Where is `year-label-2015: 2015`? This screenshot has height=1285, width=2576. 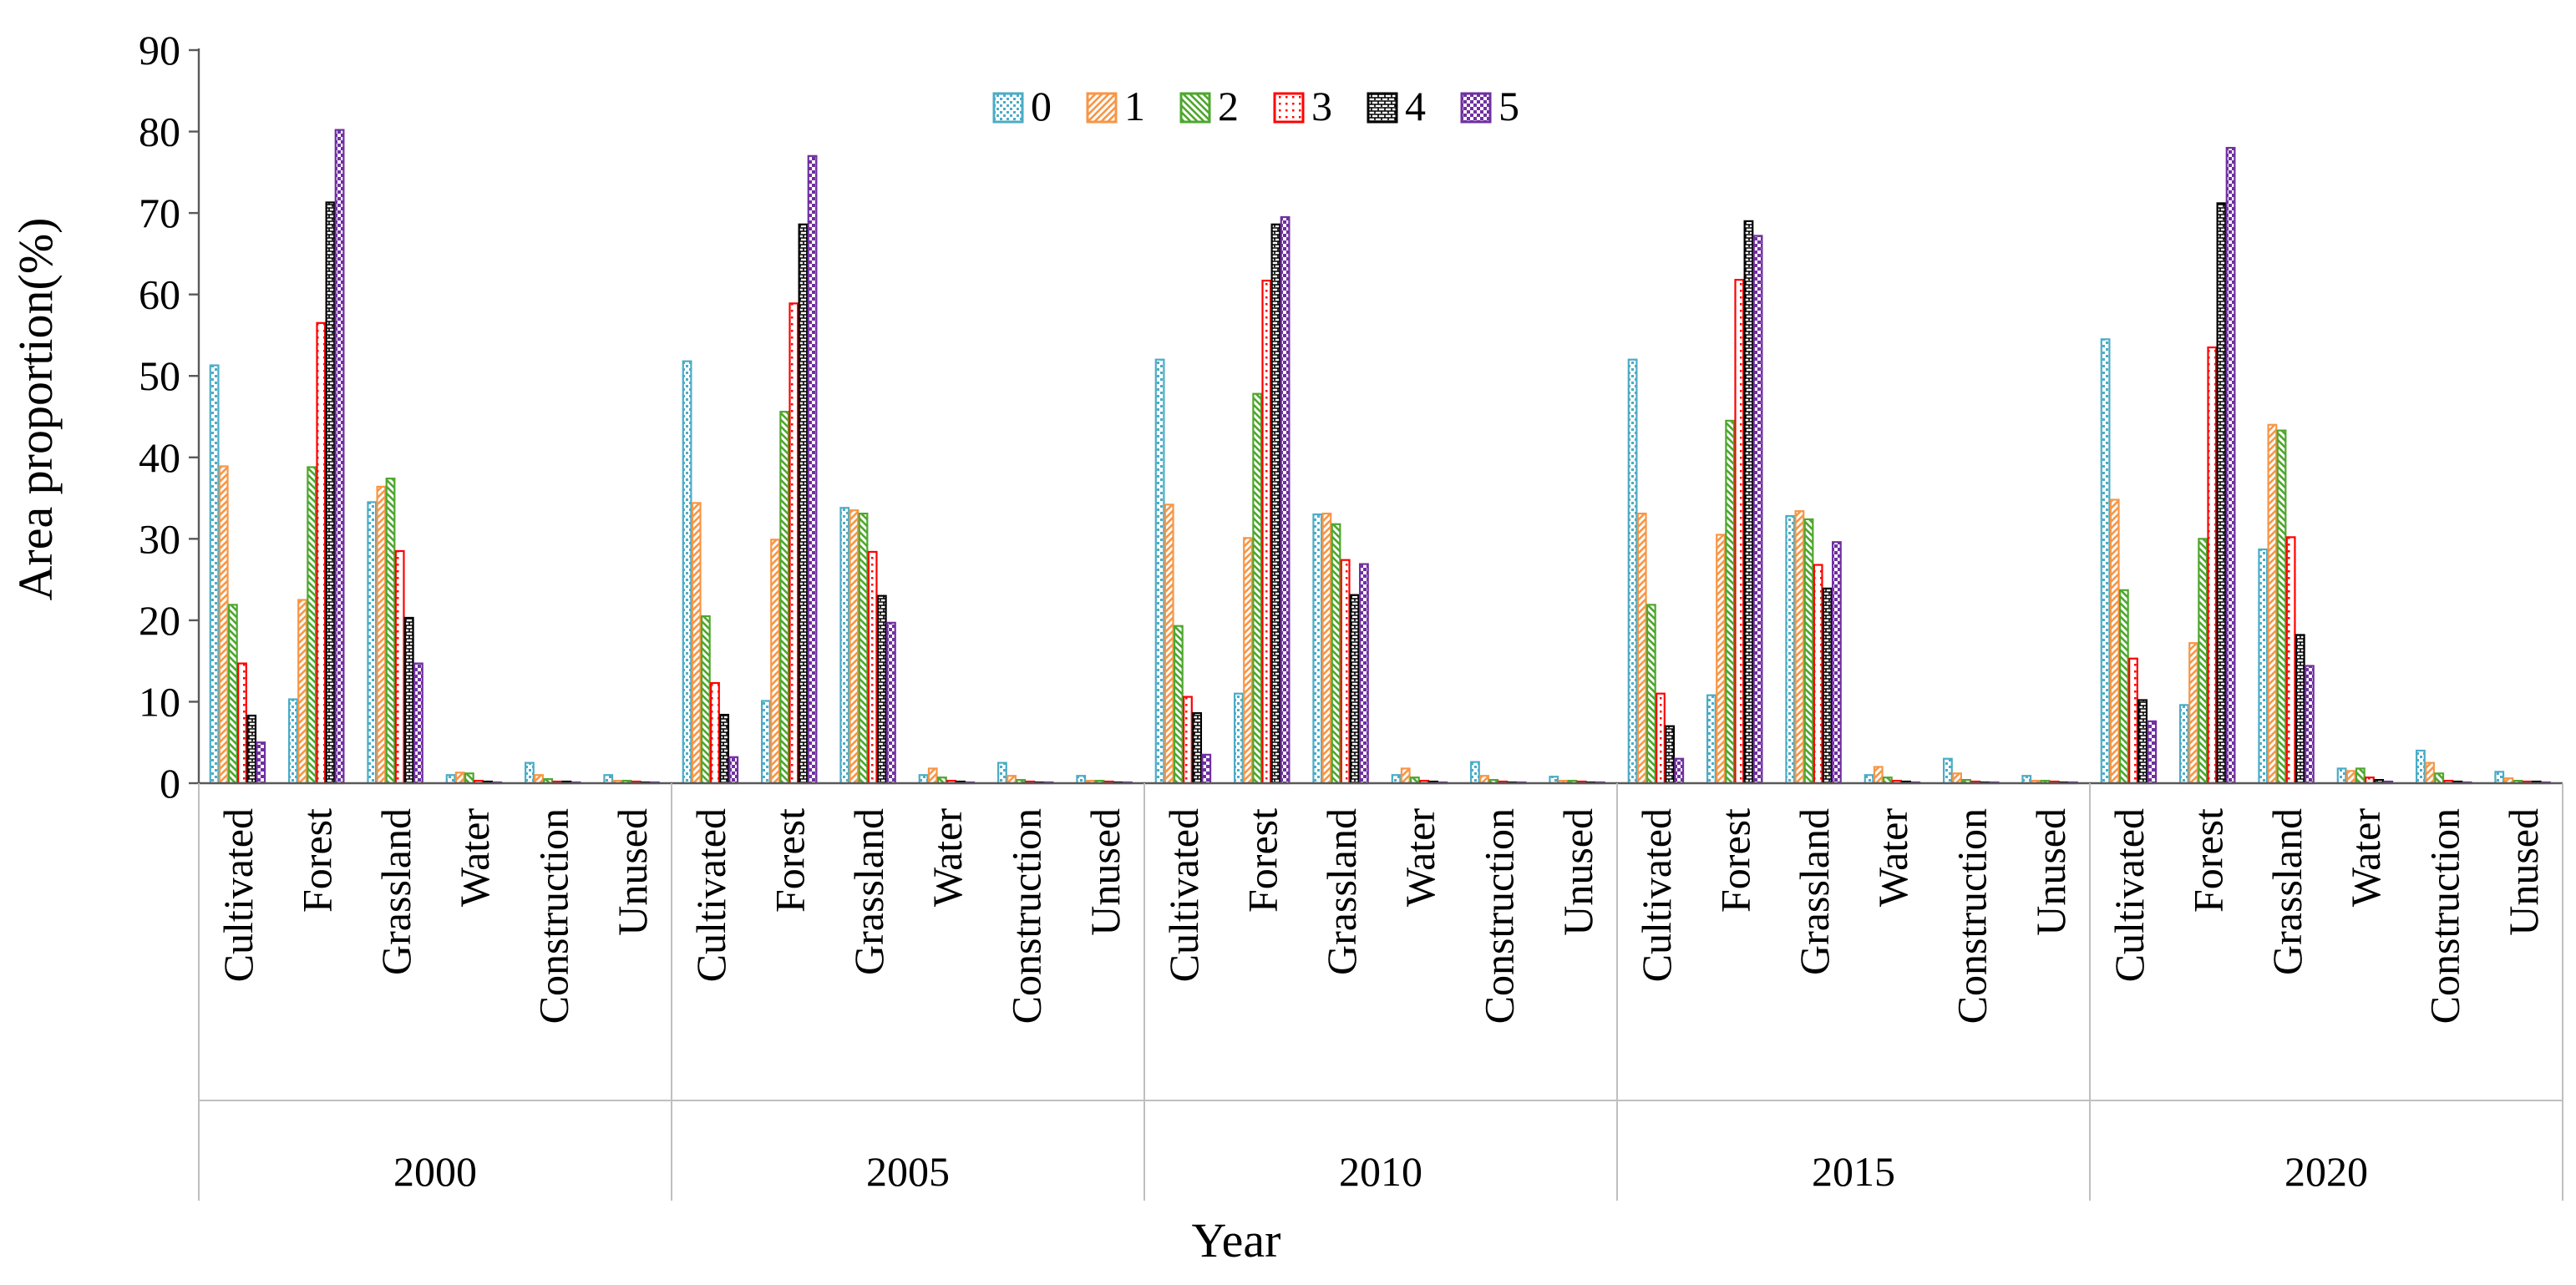 year-label-2015: 2015 is located at coordinates (1853, 1171).